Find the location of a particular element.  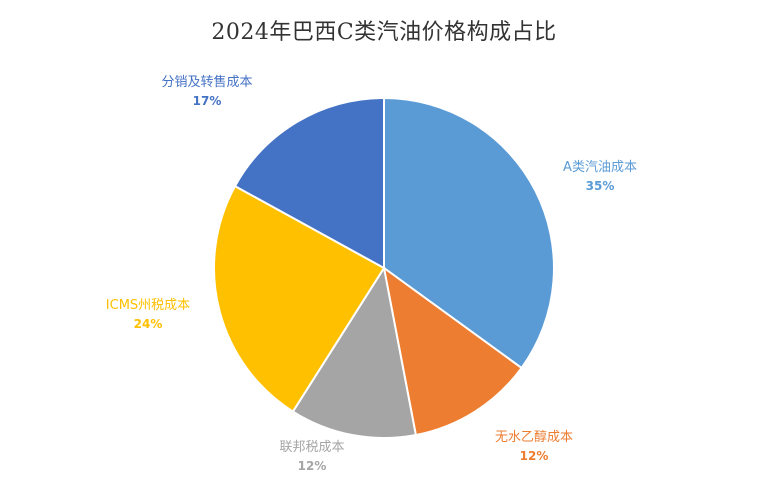

slice-label-1: A类汽油成本 35% is located at coordinates (600, 177).